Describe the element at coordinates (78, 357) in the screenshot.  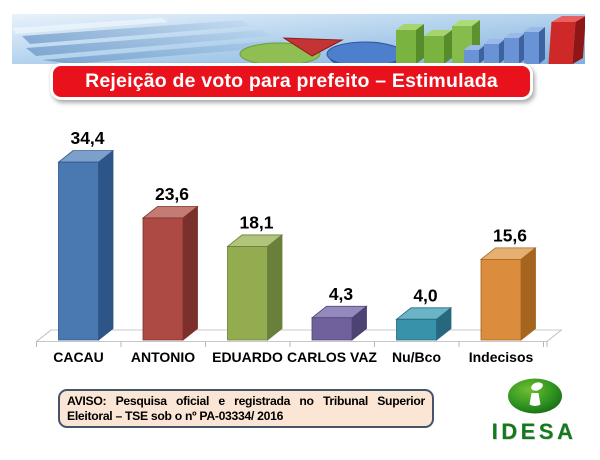
I see `category-label: CACAU` at that location.